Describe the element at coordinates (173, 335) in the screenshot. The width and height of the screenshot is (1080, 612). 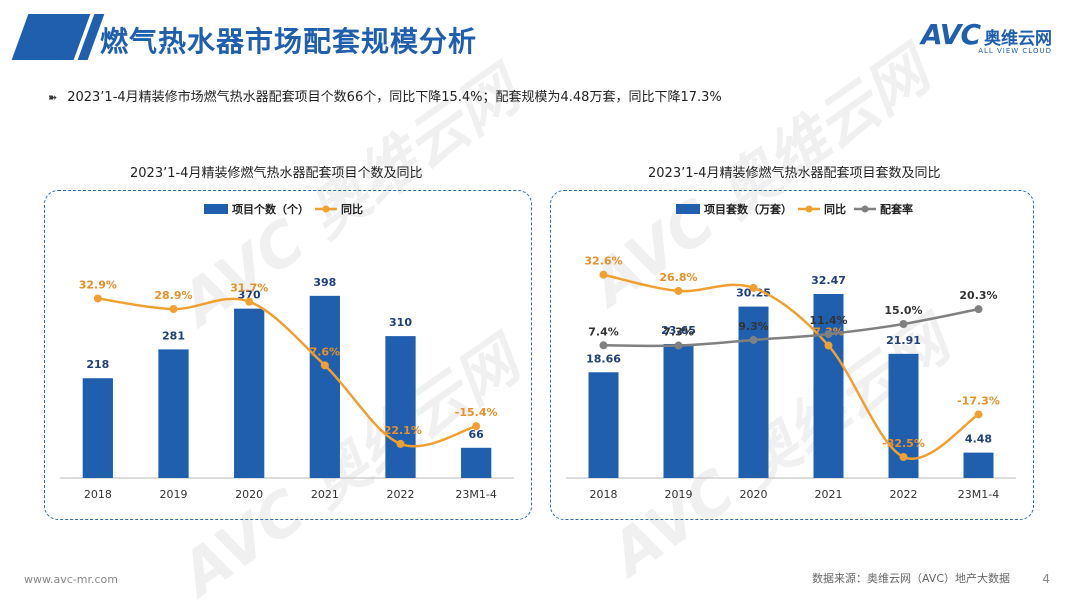
I see `bar-value-label: 281` at that location.